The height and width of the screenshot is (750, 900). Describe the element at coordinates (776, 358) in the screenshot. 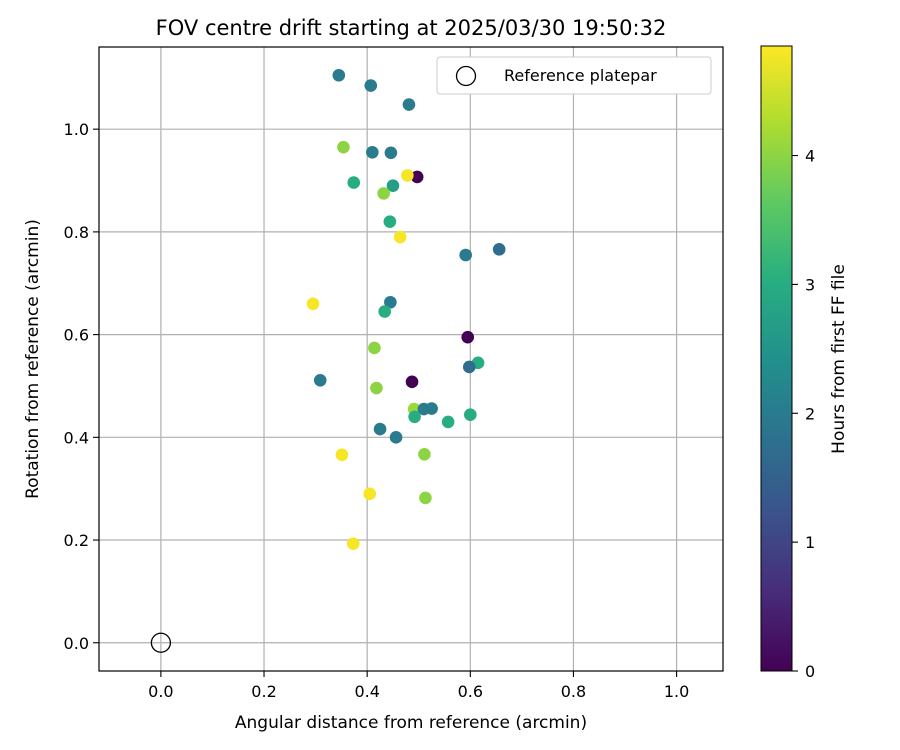

I see `colorbar-gradient` at that location.